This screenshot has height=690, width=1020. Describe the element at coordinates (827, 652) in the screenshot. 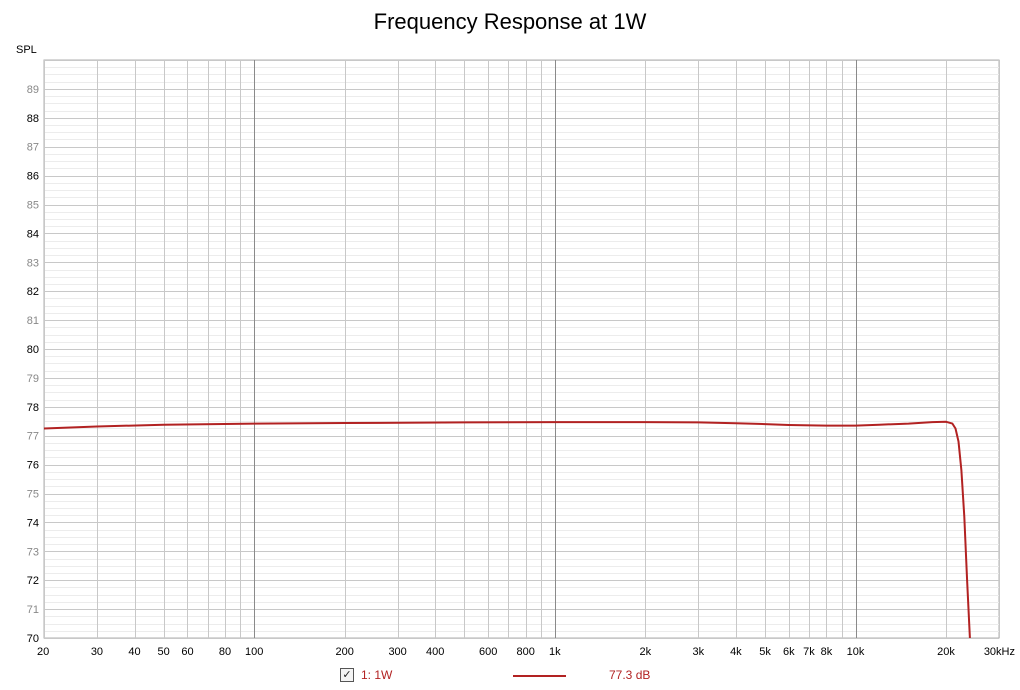

I see `x-tick-label: 8k` at that location.